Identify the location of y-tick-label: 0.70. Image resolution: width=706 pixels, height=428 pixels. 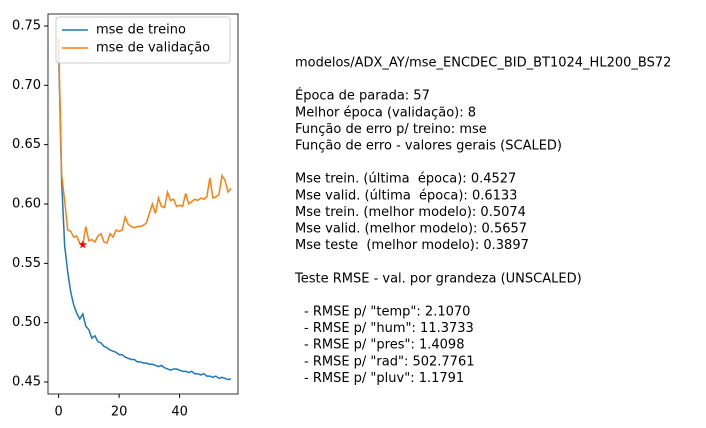
(26, 85).